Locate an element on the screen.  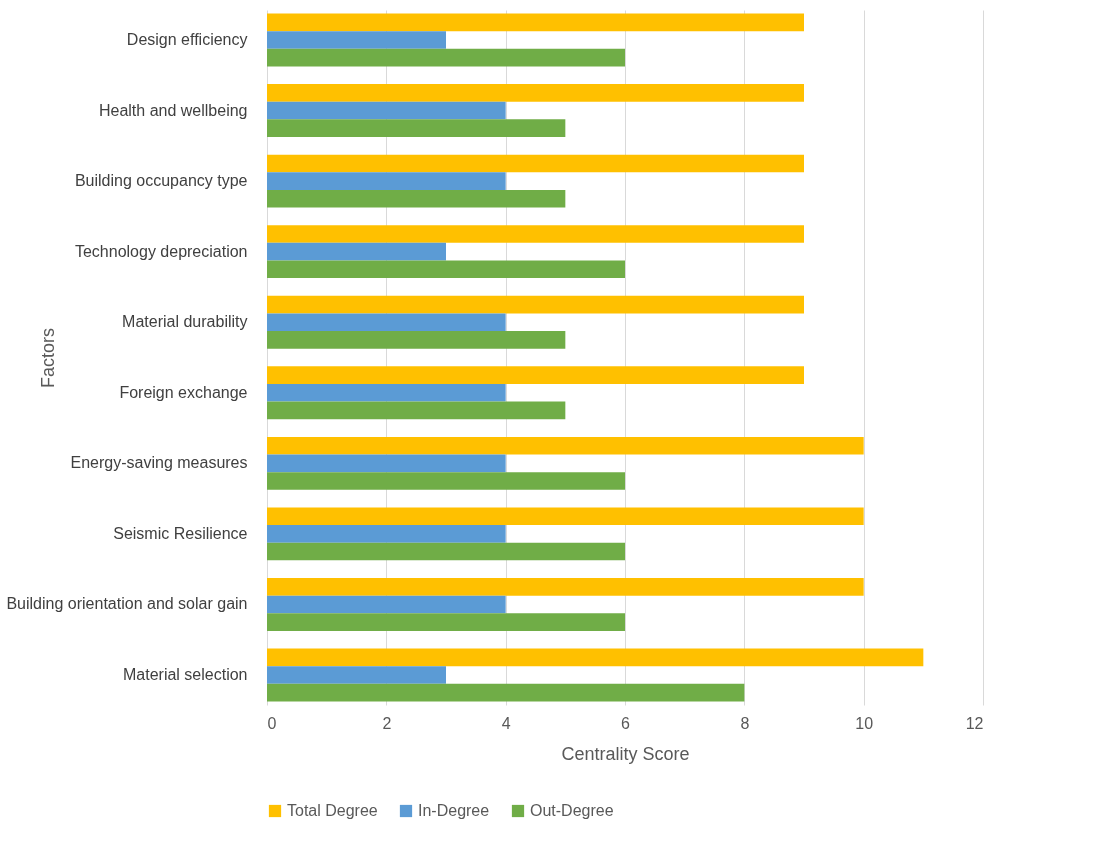
y-tick-label: Material durability is located at coordinates (185, 322).